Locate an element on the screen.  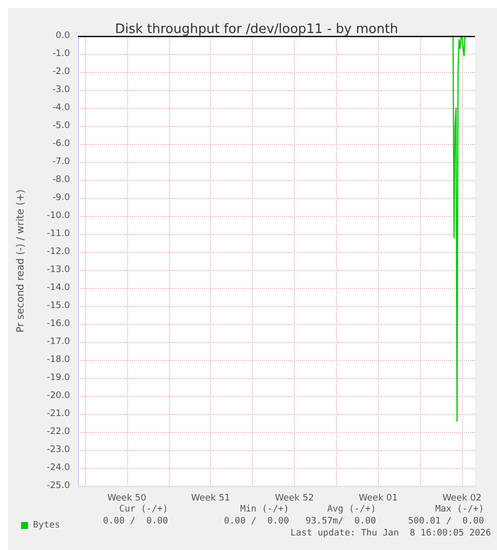
y-tick-label: -18.0 is located at coordinates (58, 360).